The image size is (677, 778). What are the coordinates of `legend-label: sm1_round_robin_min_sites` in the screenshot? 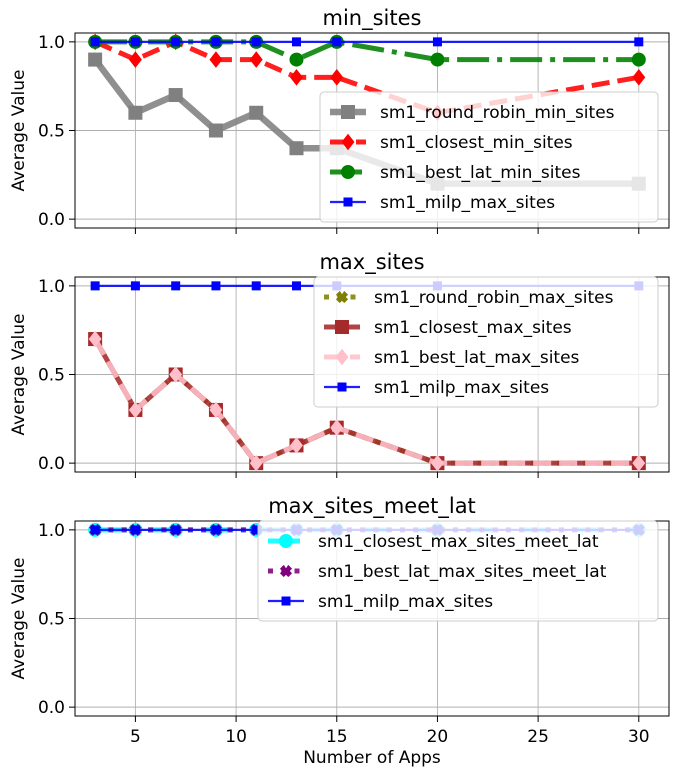 It's located at (497, 113).